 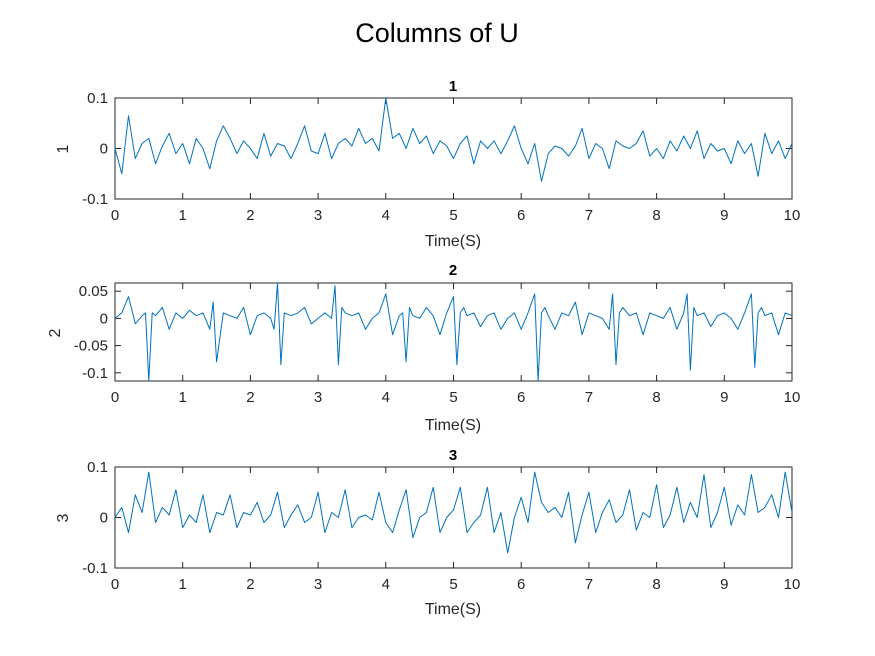 What do you see at coordinates (55, 332) in the screenshot?
I see `y-axis-label: 2` at bounding box center [55, 332].